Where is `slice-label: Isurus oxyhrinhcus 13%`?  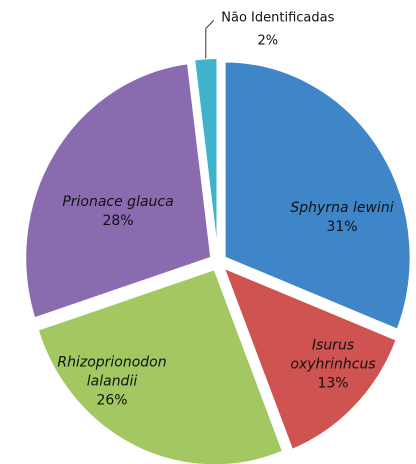 slice-label: Isurus oxyhrinhcus 13% is located at coordinates (333, 365).